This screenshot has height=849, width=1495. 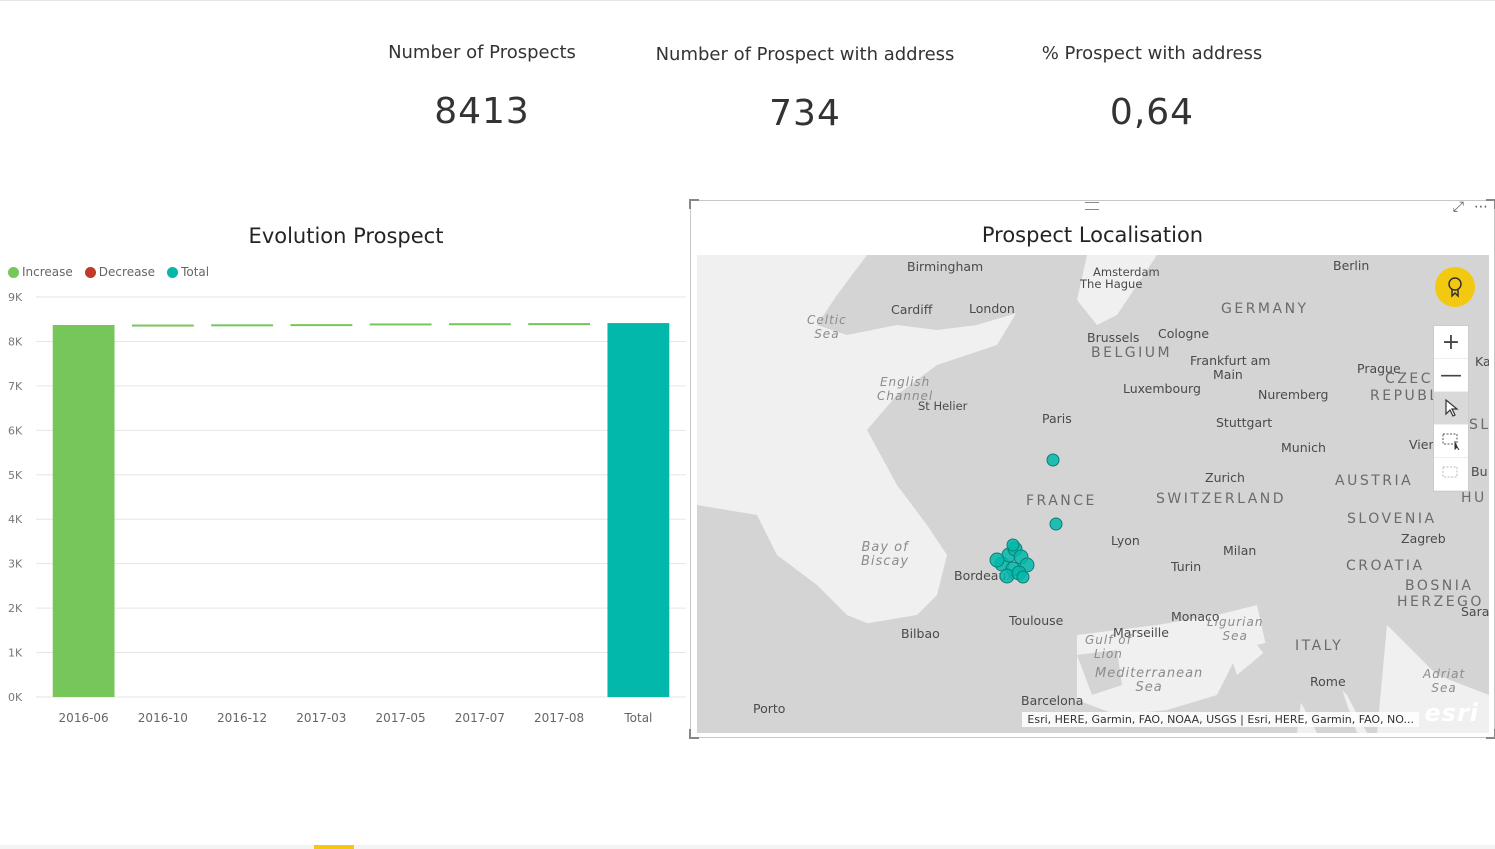 I want to click on map-country-label: ITALY, so click(x=1319, y=646).